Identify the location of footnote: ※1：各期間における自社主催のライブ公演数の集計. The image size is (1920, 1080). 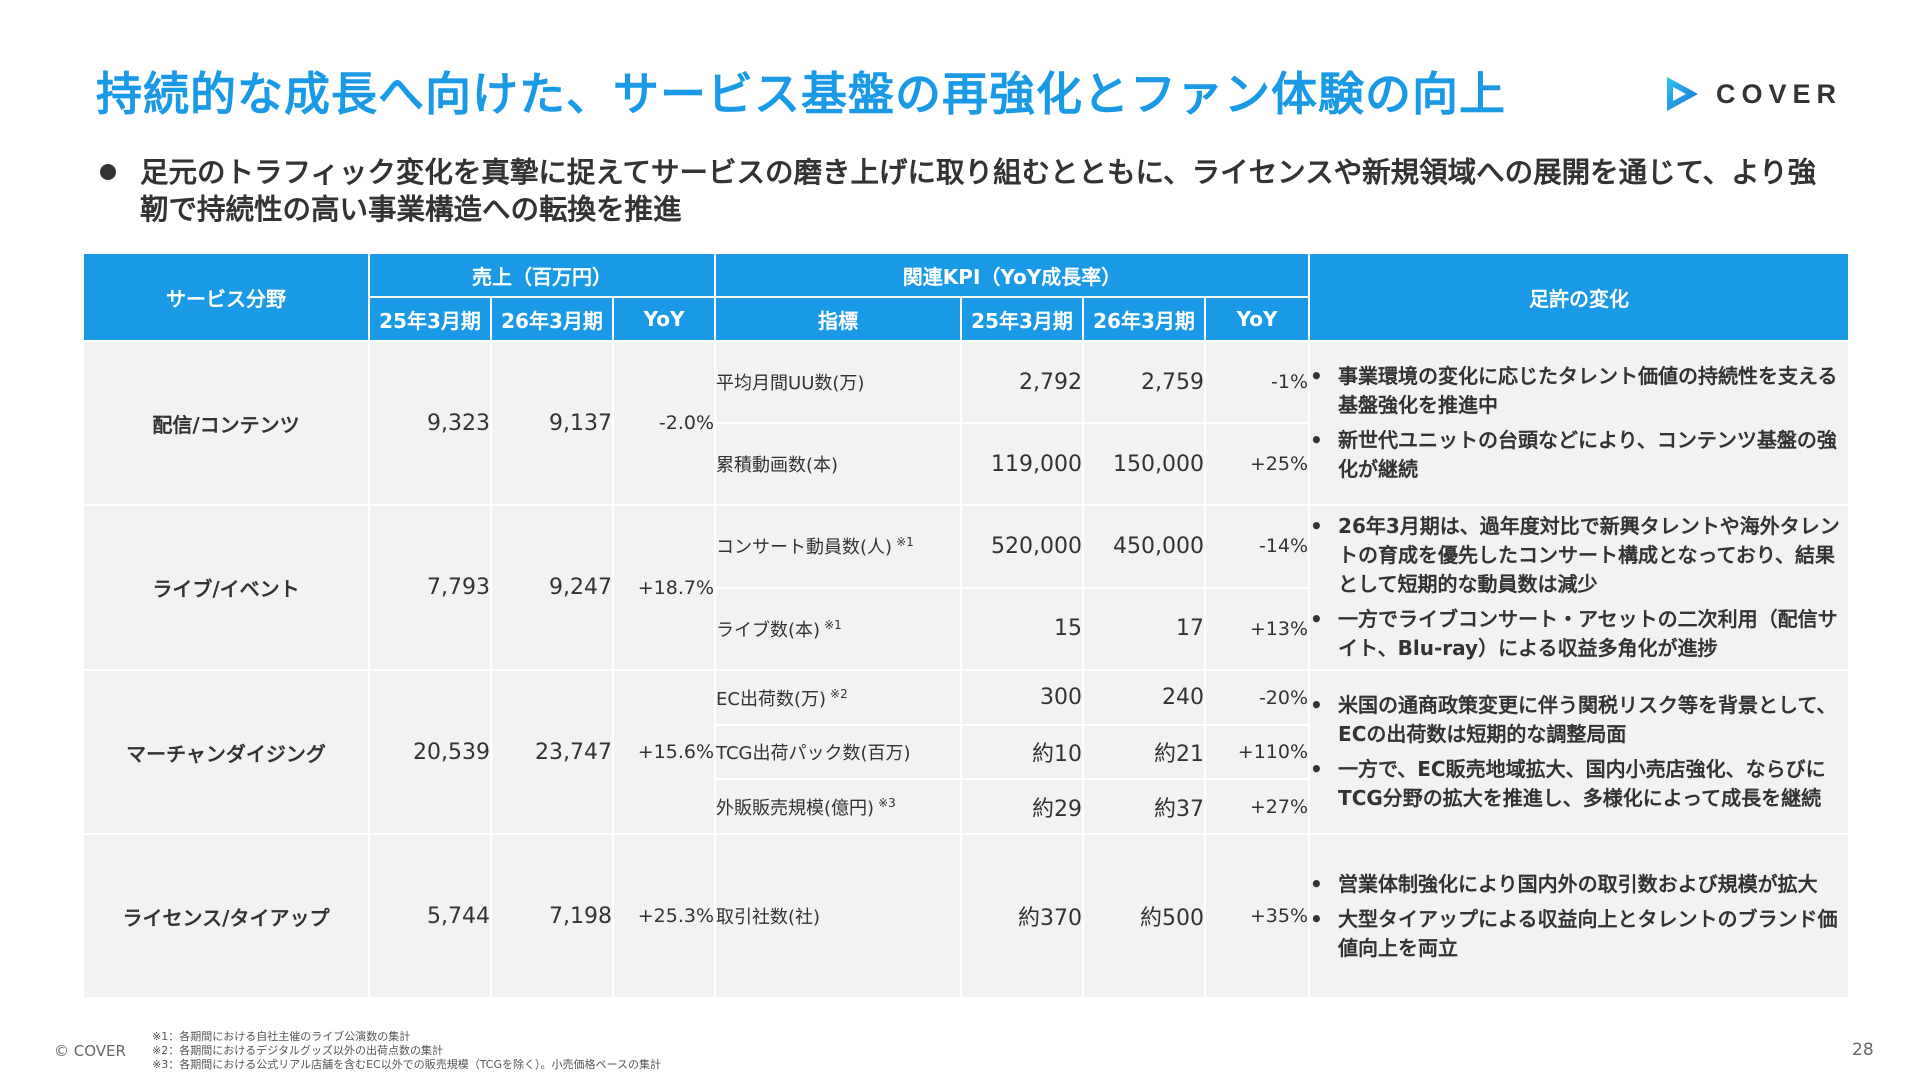
(281, 1036).